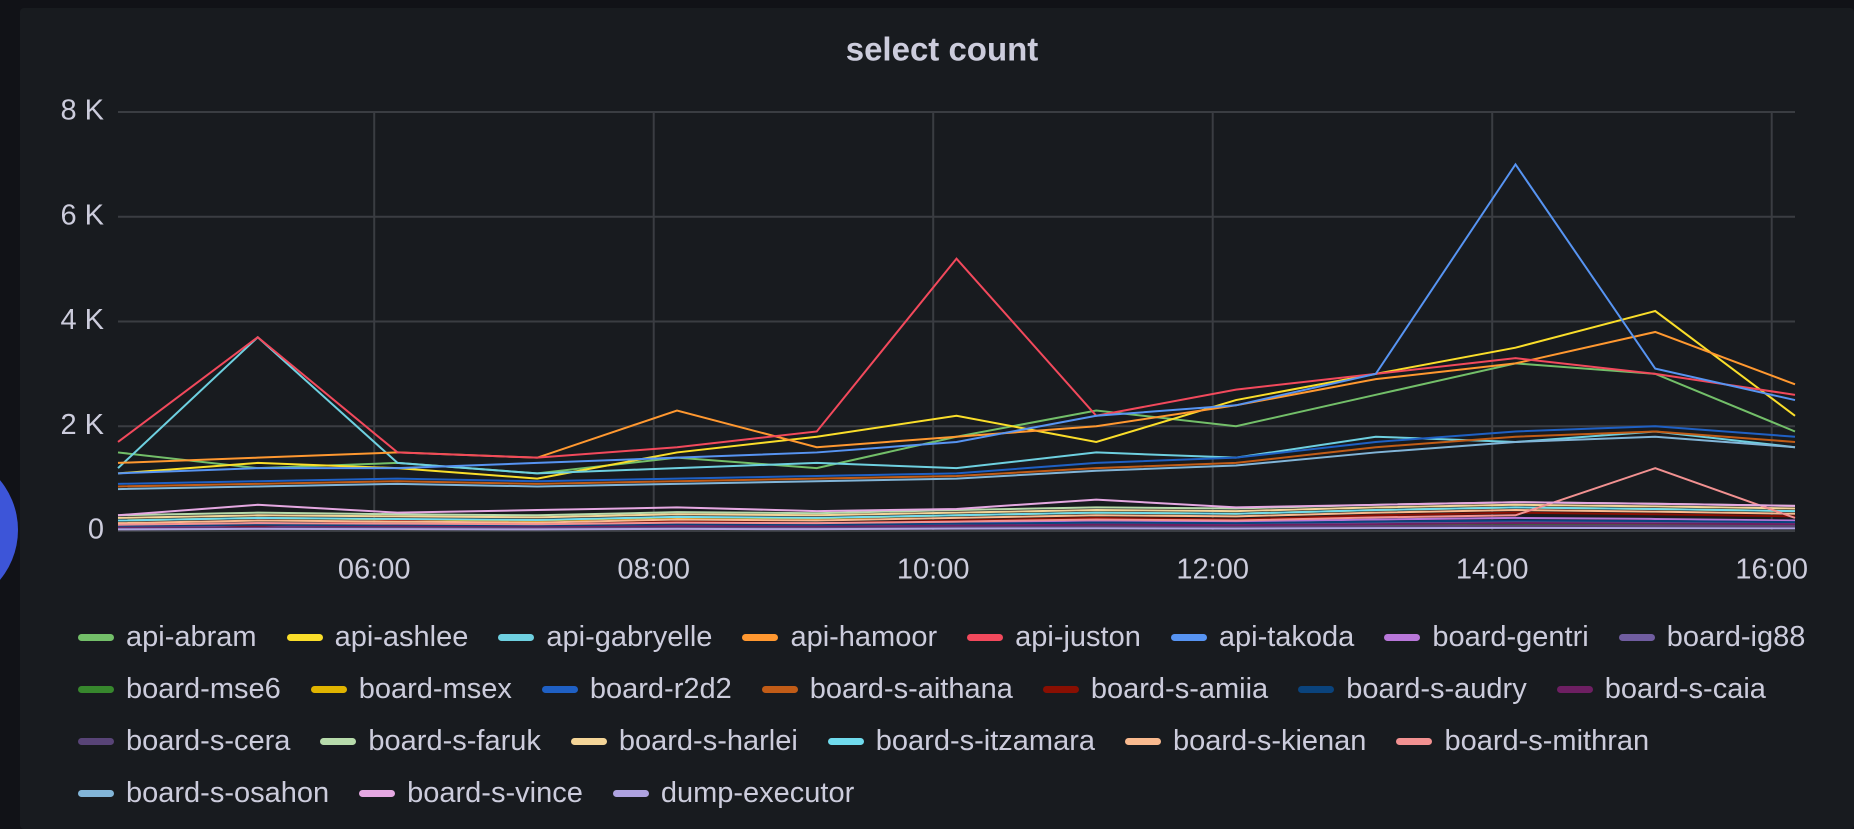  Describe the element at coordinates (985, 740) in the screenshot. I see `legend-label: board-s-itzamara` at that location.